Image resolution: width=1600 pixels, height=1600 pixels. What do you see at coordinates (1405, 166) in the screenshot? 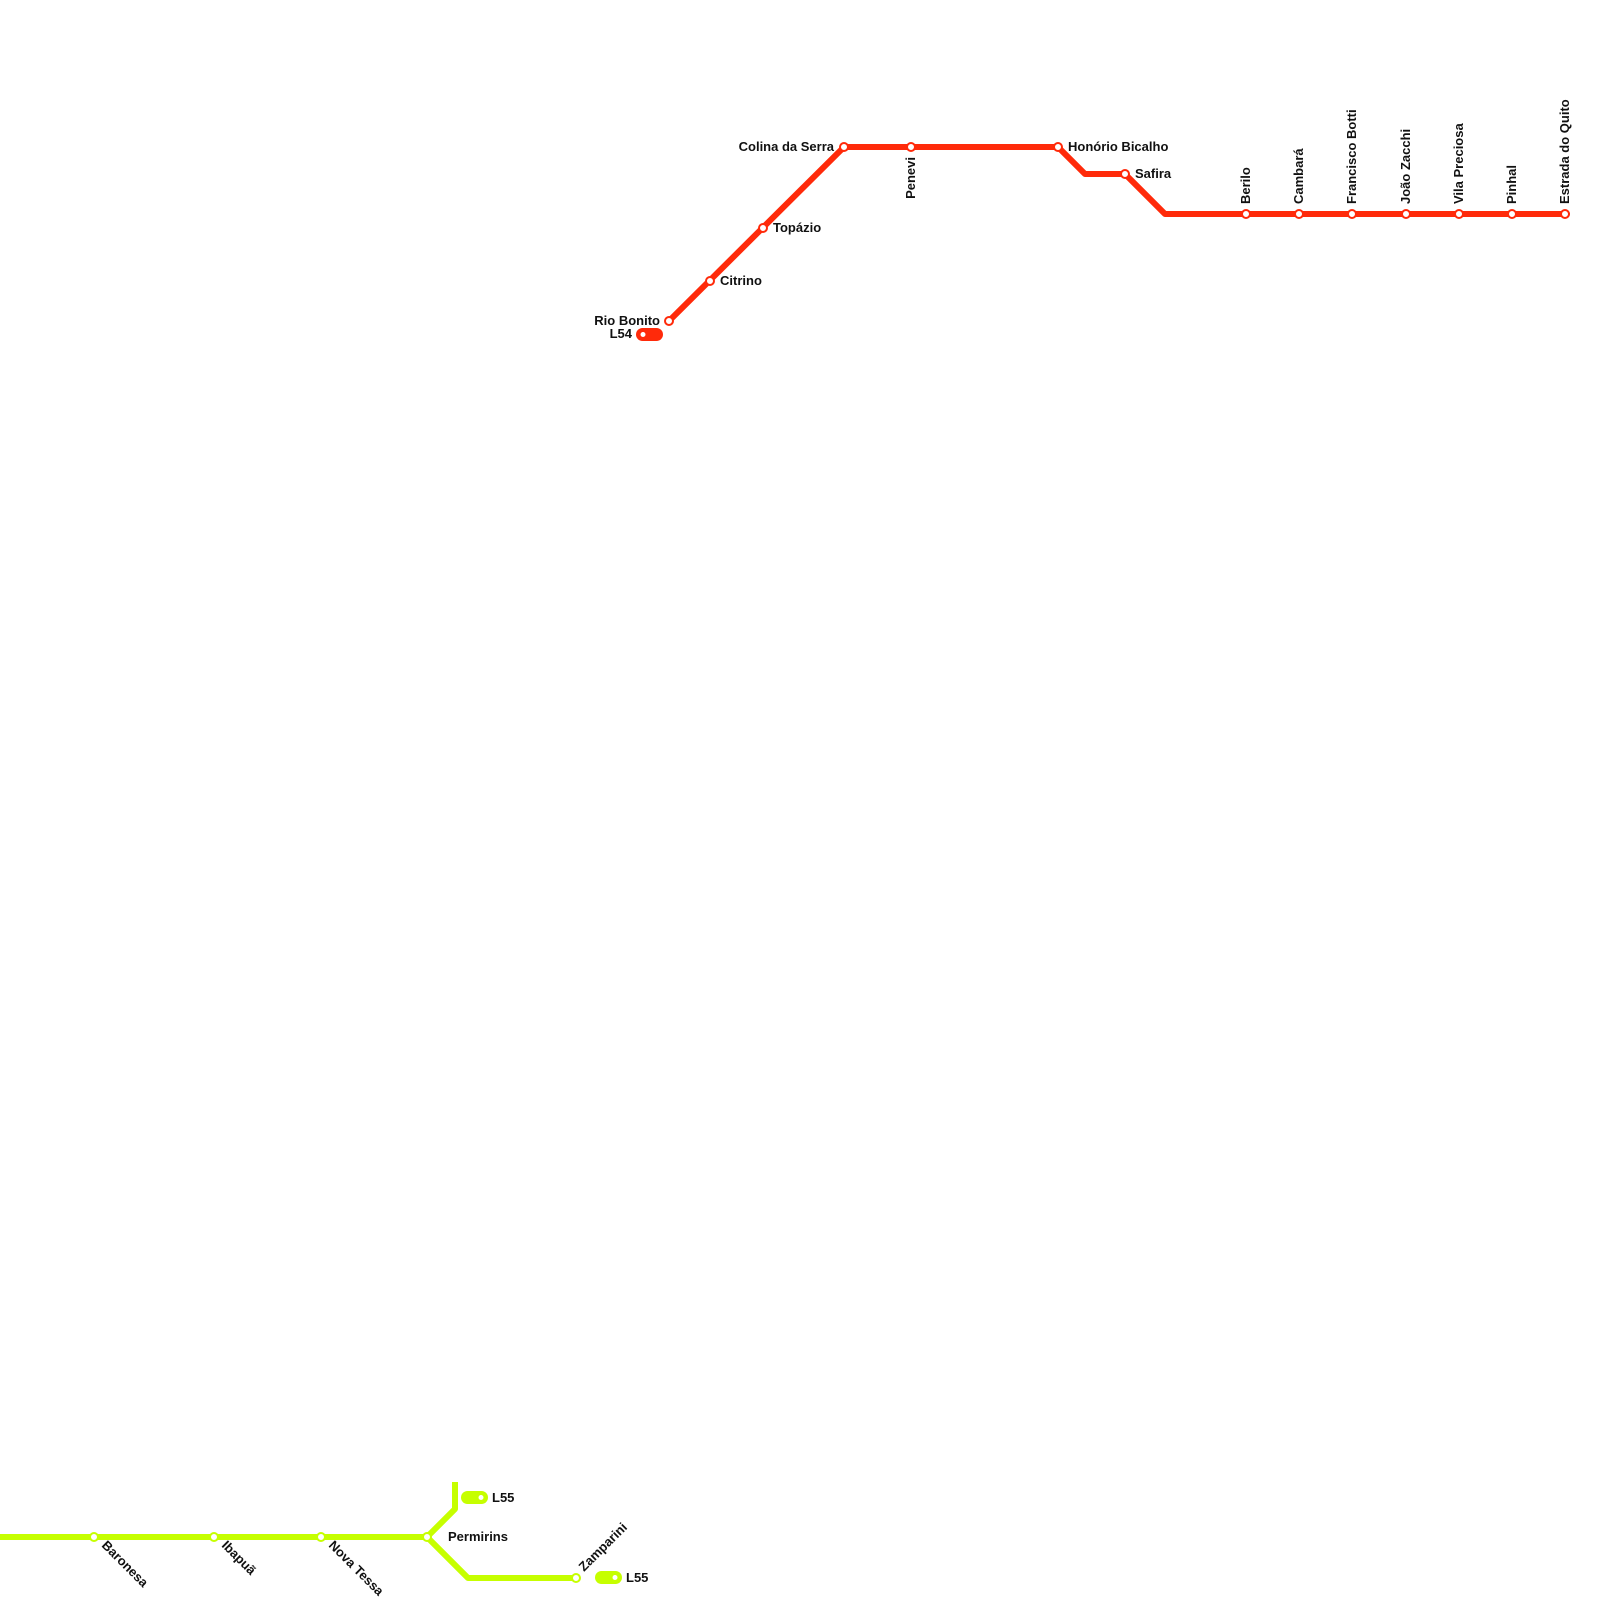
I see `station-label: João Zacchi` at bounding box center [1405, 166].